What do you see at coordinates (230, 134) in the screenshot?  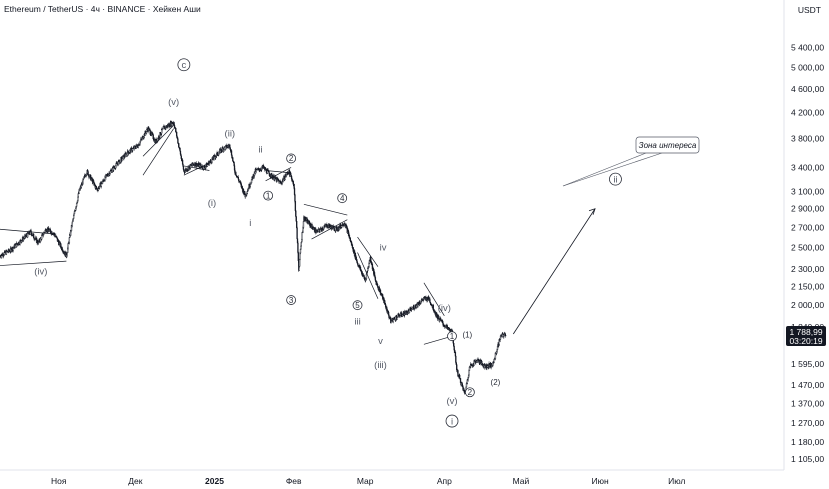 I see `wave-label: (ii)` at bounding box center [230, 134].